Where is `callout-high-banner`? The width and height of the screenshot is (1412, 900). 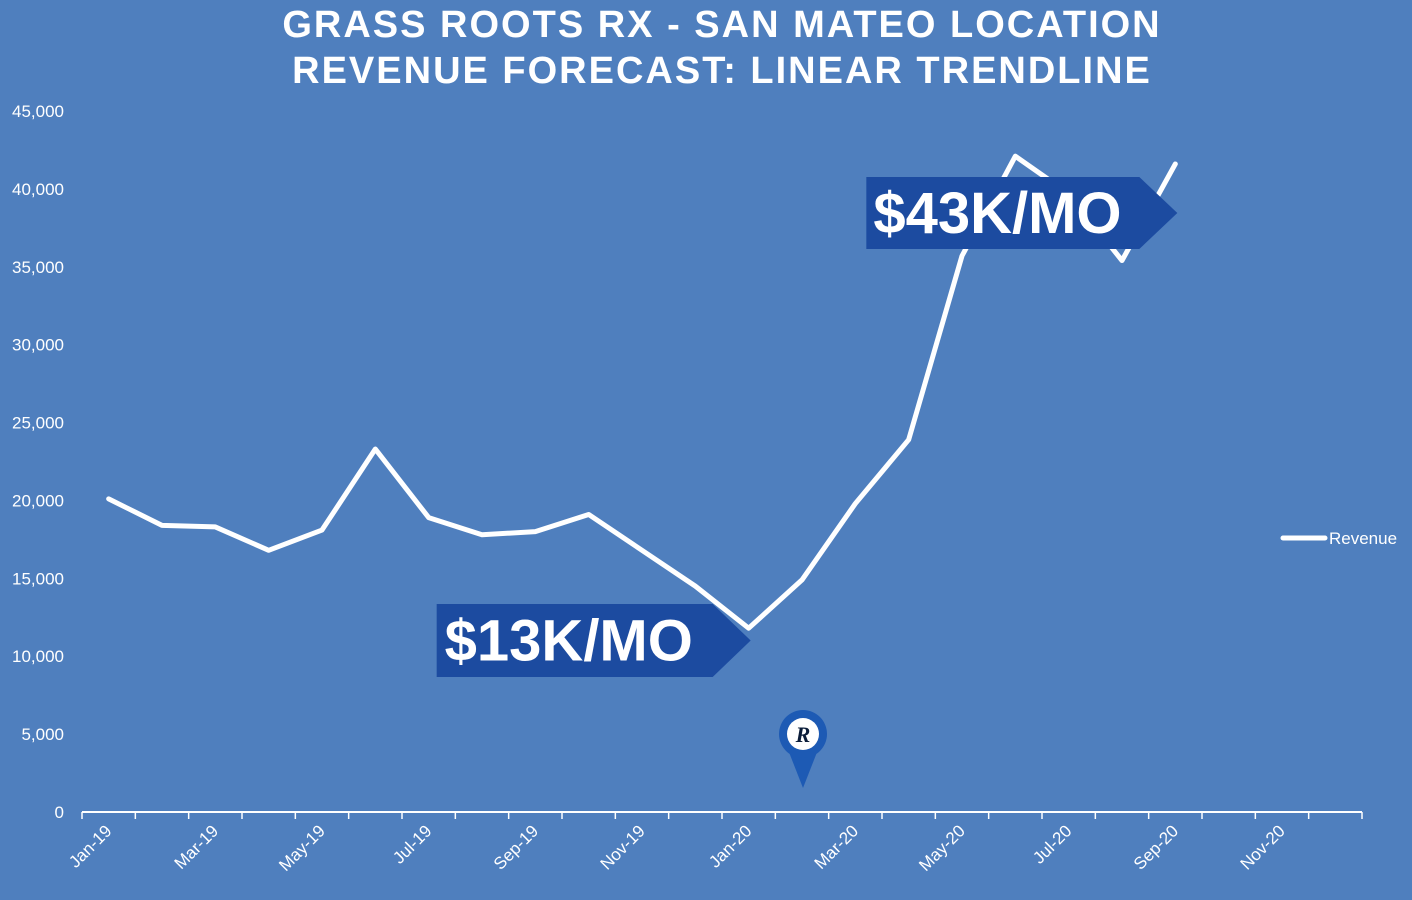 callout-high-banner is located at coordinates (1022, 213).